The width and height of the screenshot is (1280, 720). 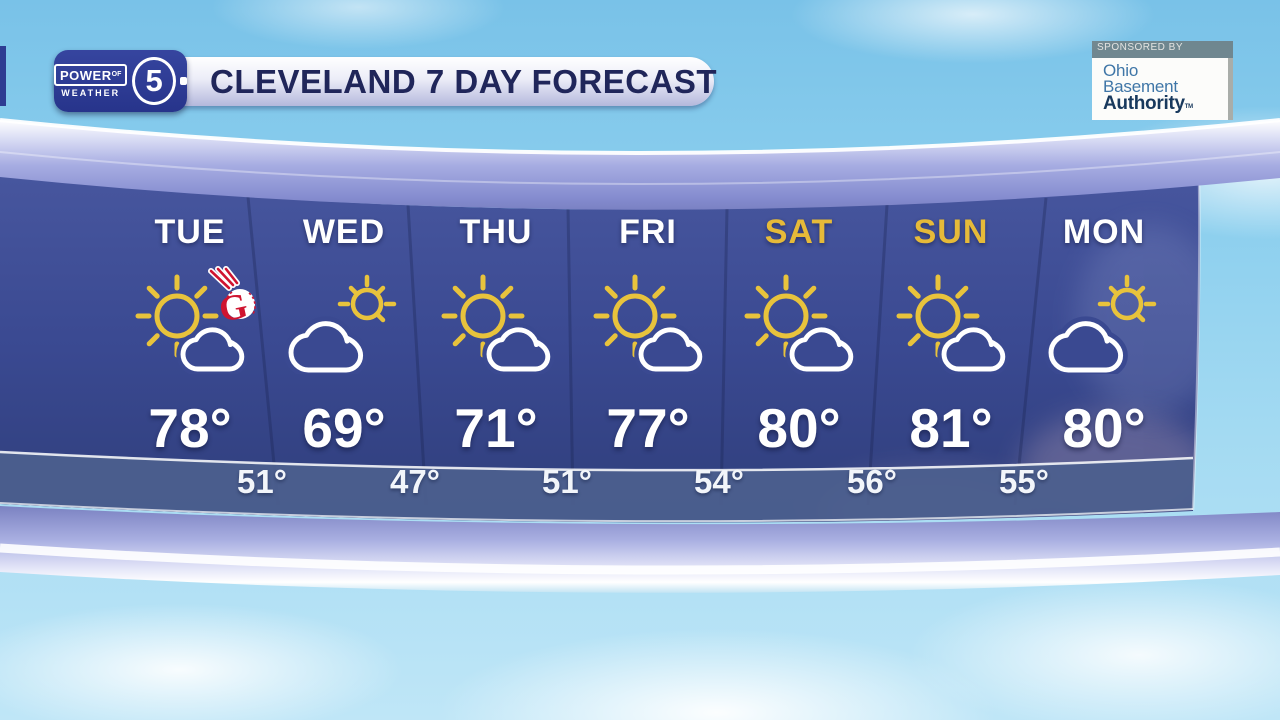 What do you see at coordinates (951, 428) in the screenshot?
I see `high-temp: 81°` at bounding box center [951, 428].